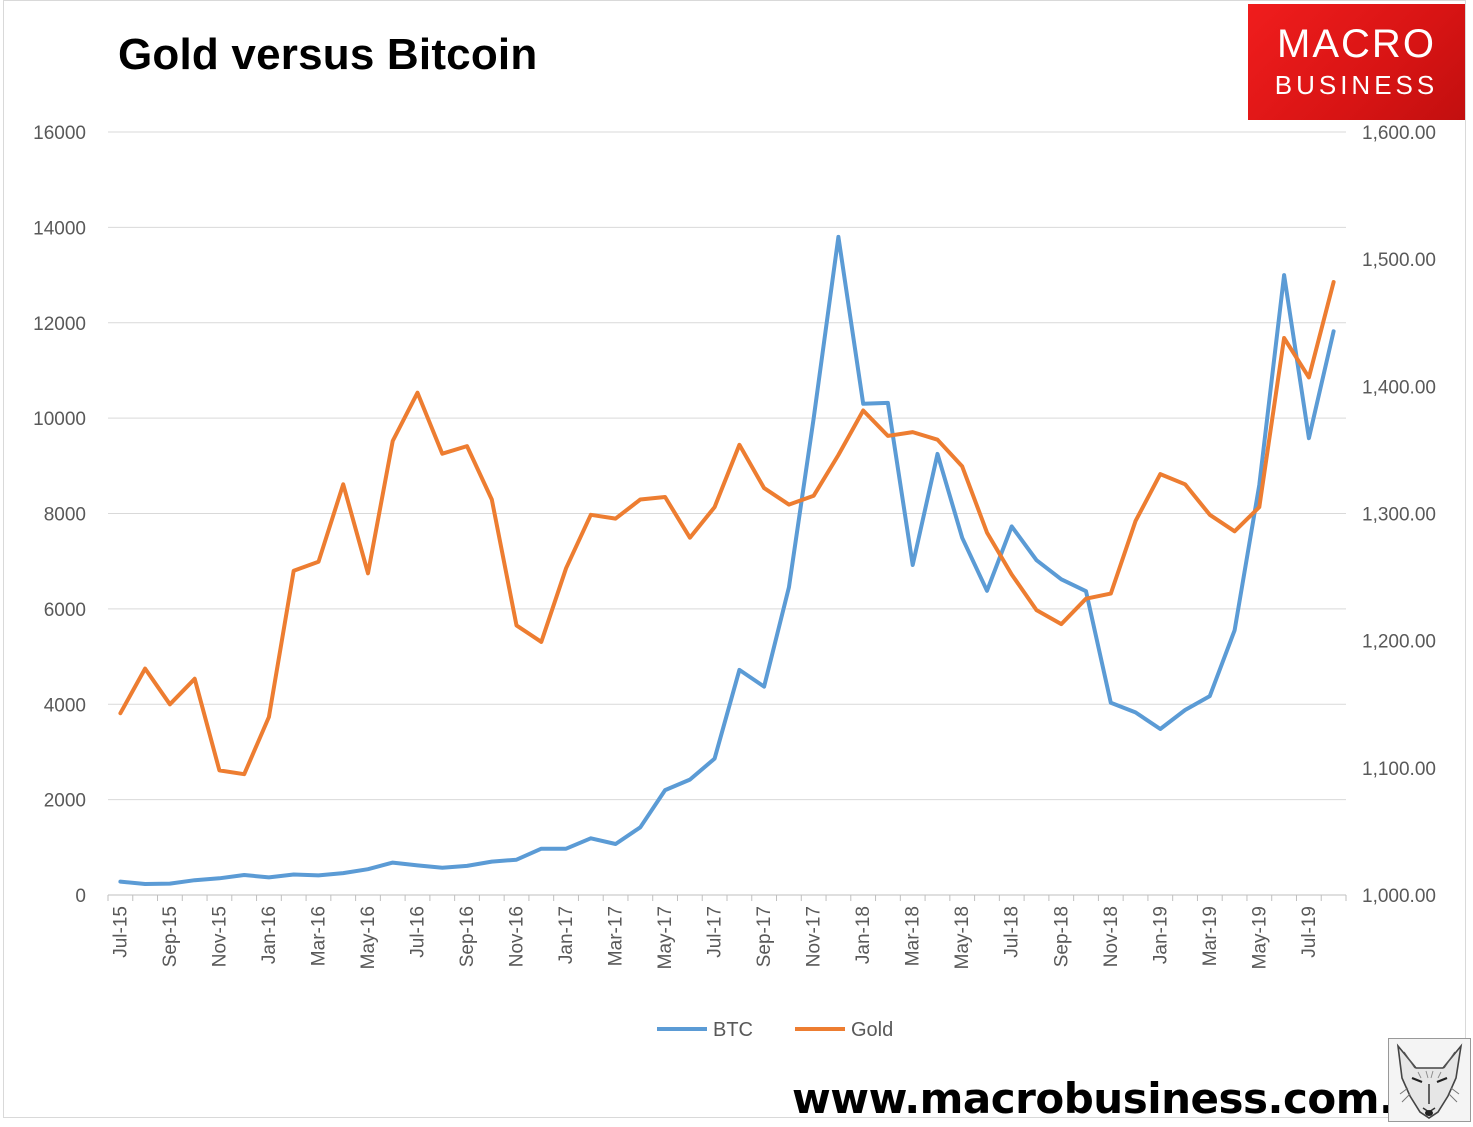  What do you see at coordinates (814, 936) in the screenshot?
I see `x-tick-label: Nov-17` at bounding box center [814, 936].